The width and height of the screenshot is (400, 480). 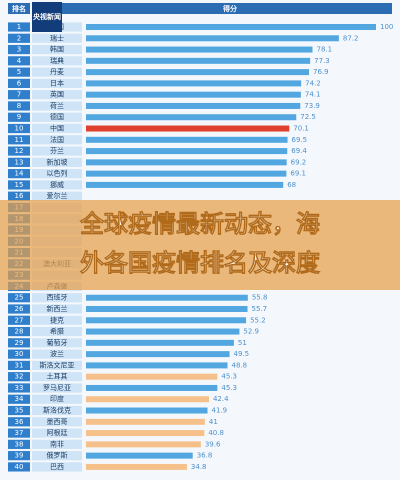 What do you see at coordinates (19, 422) in the screenshot?
I see `rank-label: 36` at bounding box center [19, 422].